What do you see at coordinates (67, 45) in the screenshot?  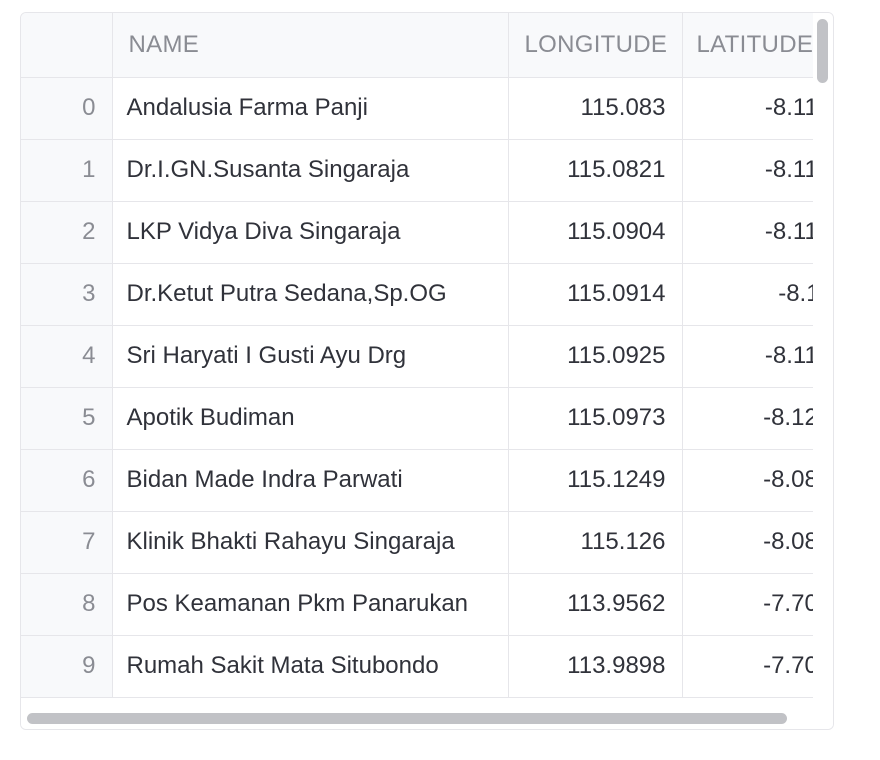 I see `column-header-index` at bounding box center [67, 45].